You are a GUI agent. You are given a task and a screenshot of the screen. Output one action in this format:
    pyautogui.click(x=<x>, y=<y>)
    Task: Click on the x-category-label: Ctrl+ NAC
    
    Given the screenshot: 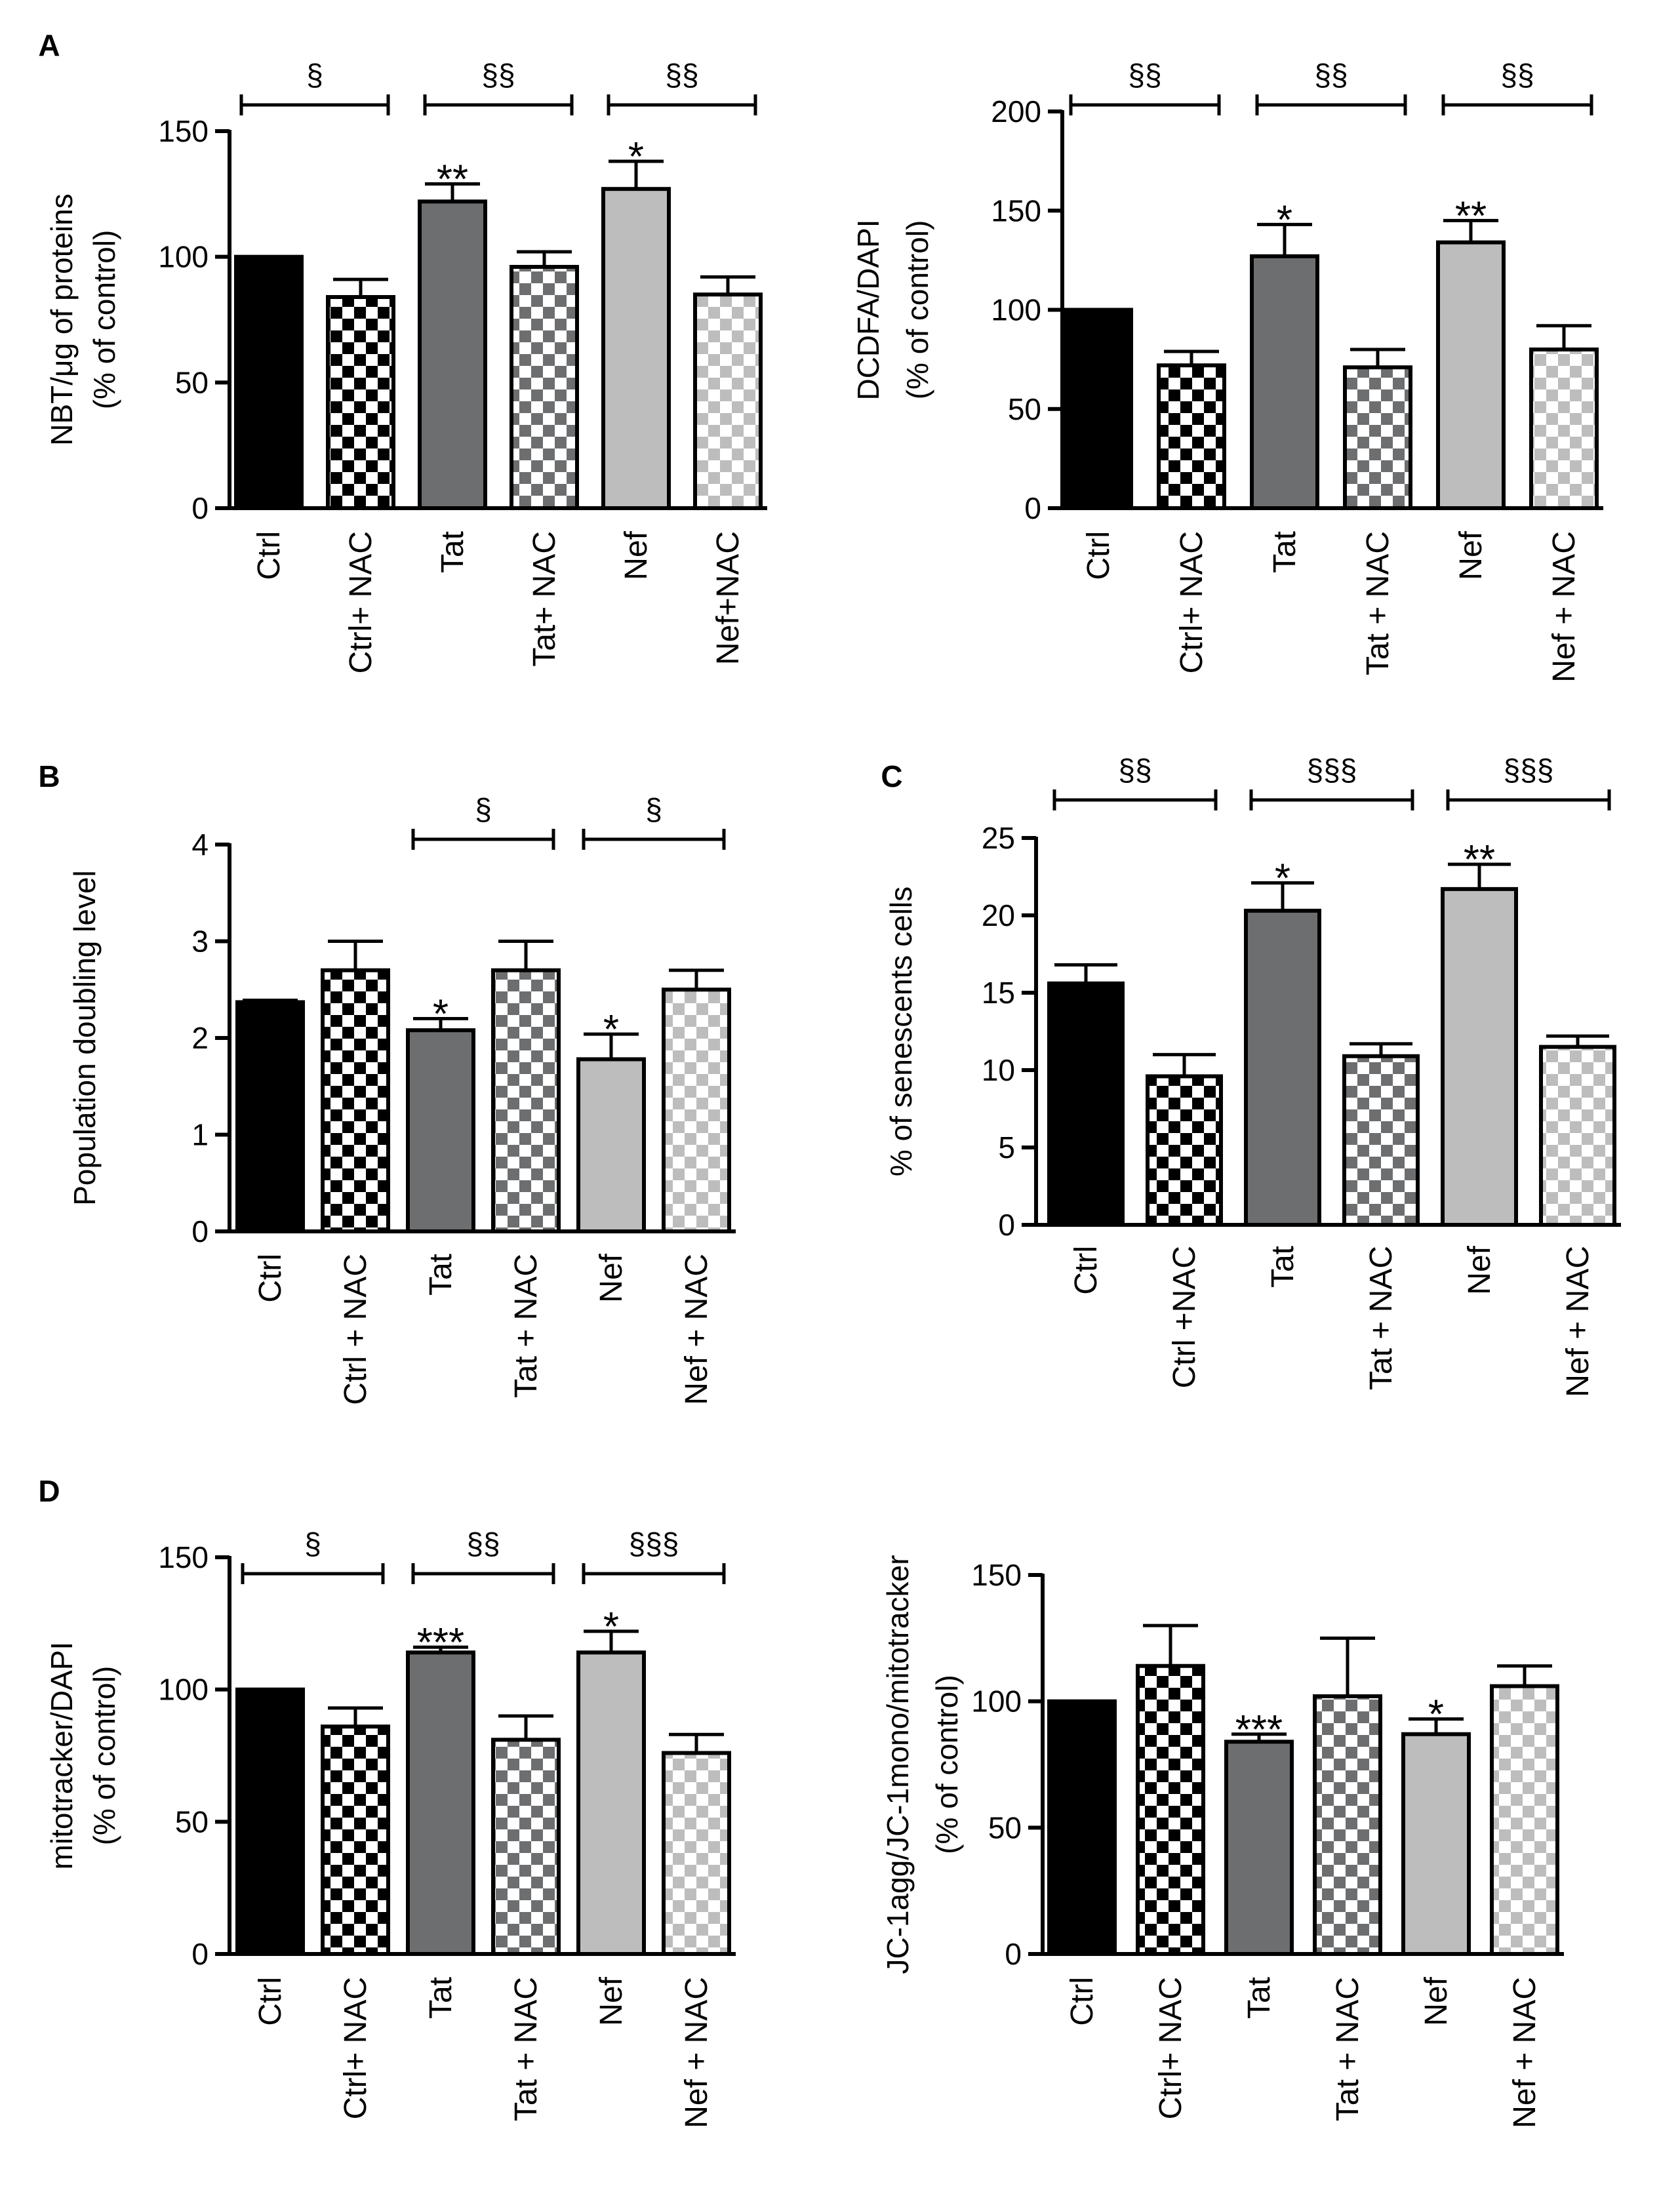 What is the action you would take?
    pyautogui.click(x=355, y=2048)
    